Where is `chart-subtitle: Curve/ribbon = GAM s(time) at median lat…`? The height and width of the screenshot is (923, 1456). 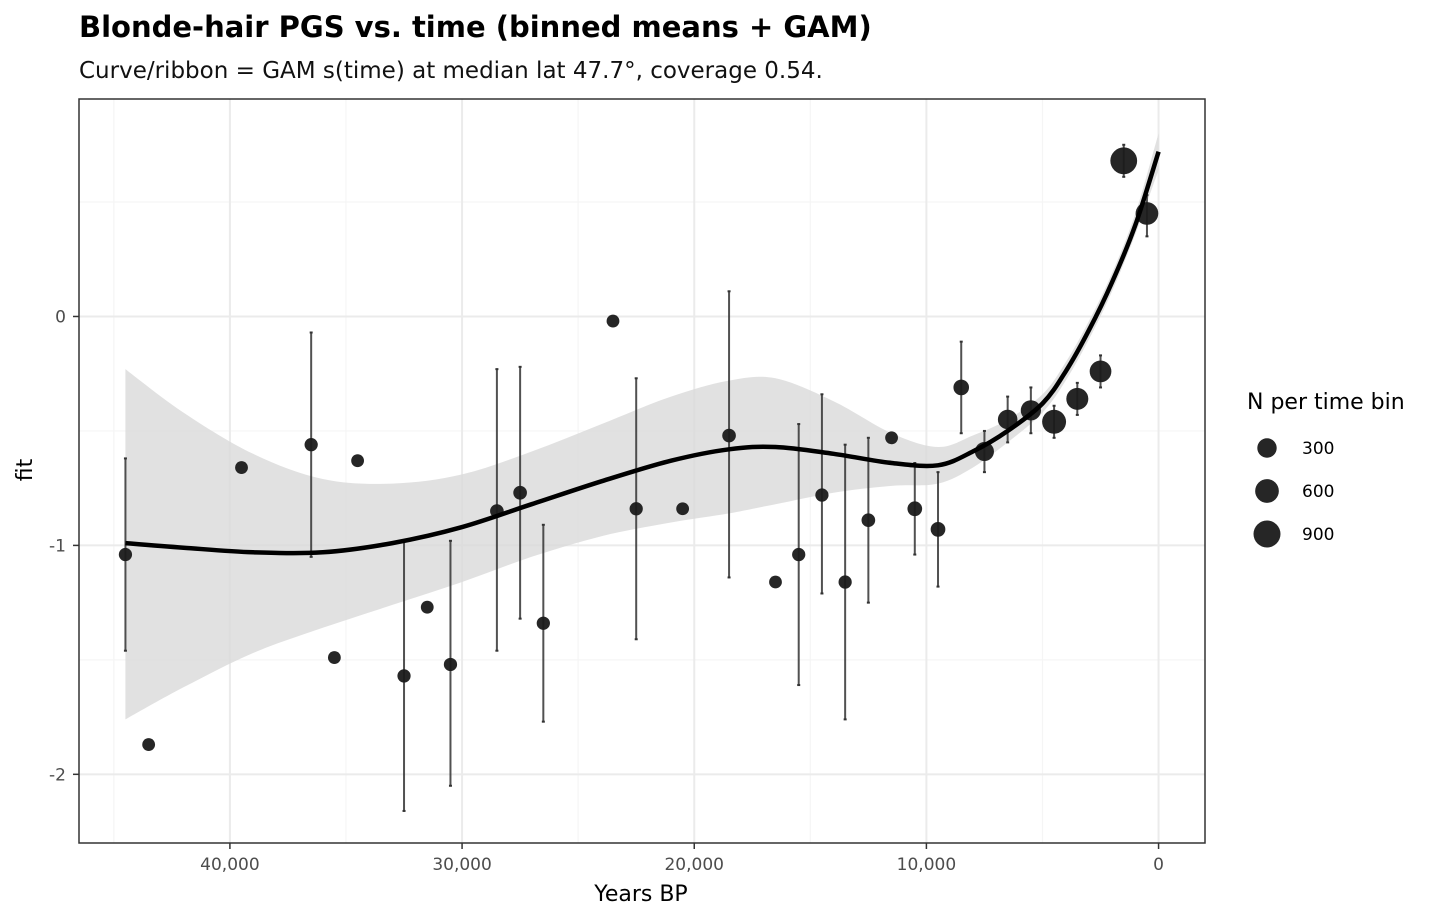 chart-subtitle: Curve/ribbon = GAM s(time) at median lat… is located at coordinates (451, 71).